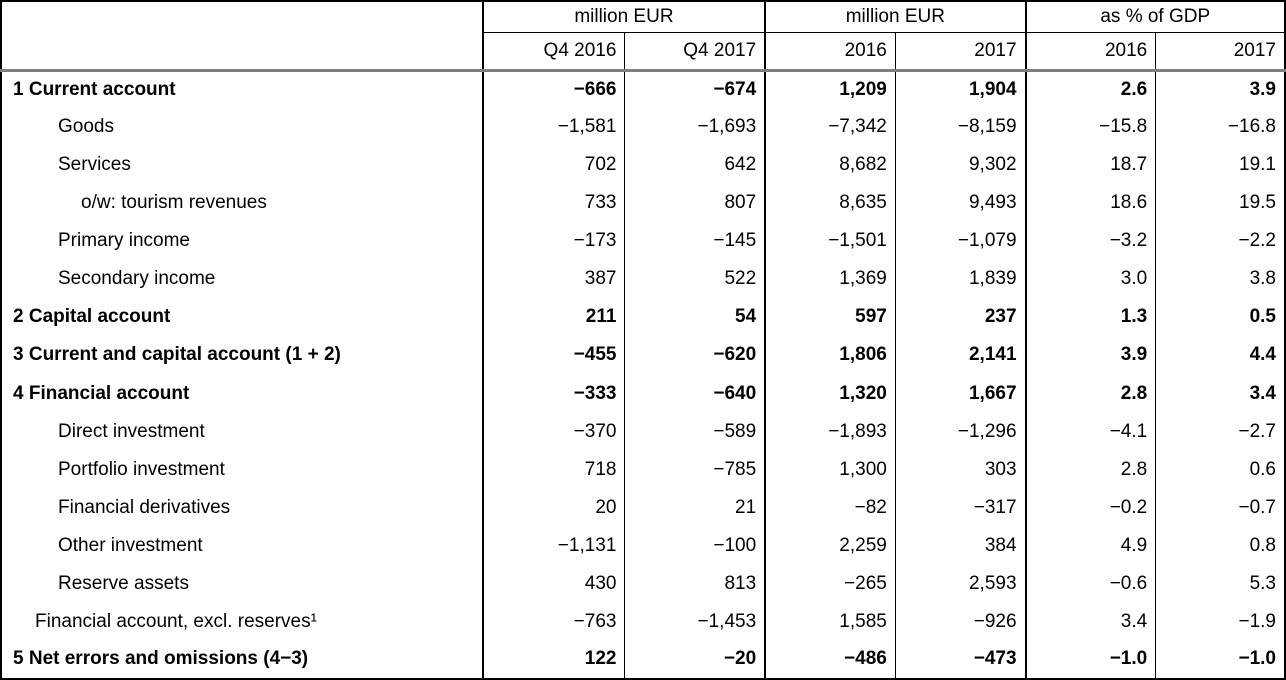 The width and height of the screenshot is (1286, 680). I want to click on cell-value: −589, so click(695, 431).